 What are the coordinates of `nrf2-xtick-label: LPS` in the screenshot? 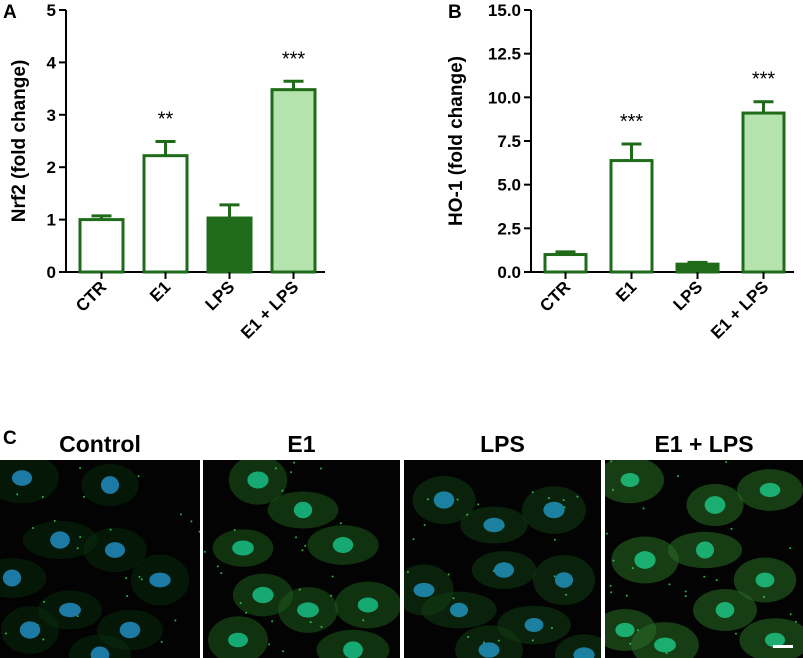 It's located at (220, 295).